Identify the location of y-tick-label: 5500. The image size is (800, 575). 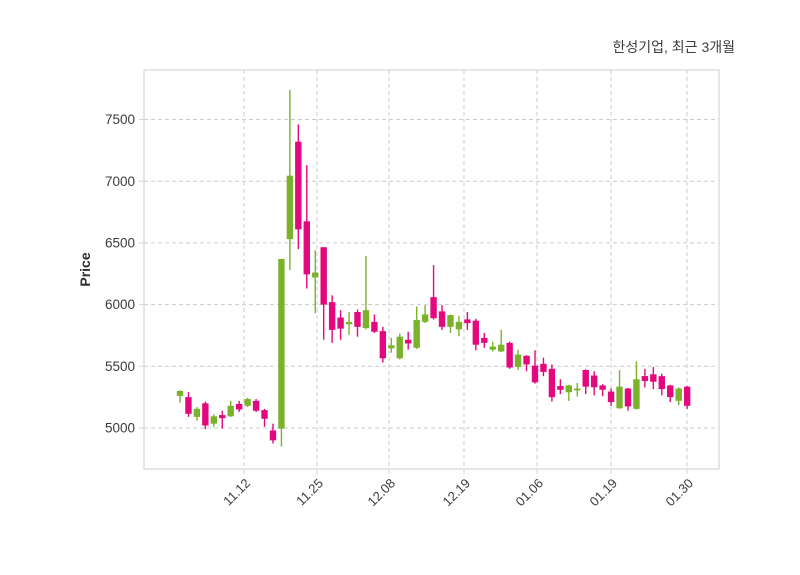
(120, 366).